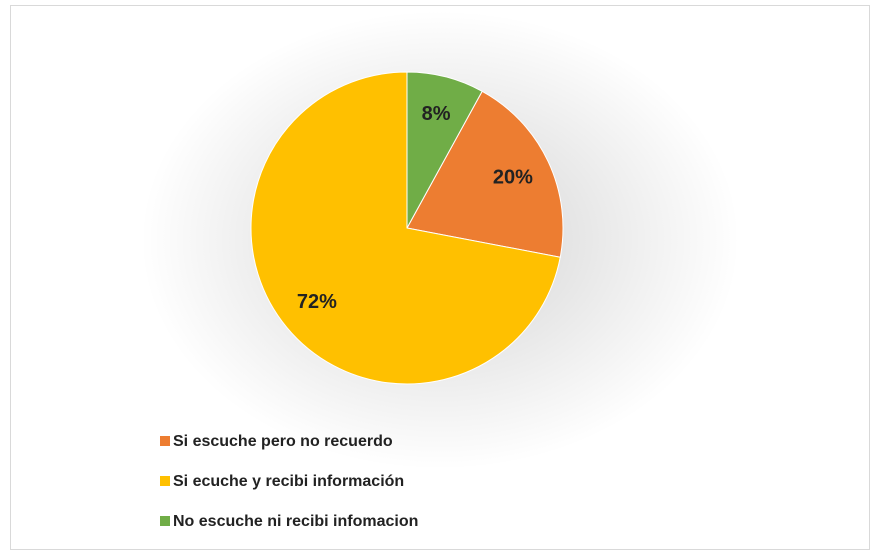 This screenshot has width=880, height=560. What do you see at coordinates (288, 481) in the screenshot?
I see `legend-label: Si ecuche y recibi información` at bounding box center [288, 481].